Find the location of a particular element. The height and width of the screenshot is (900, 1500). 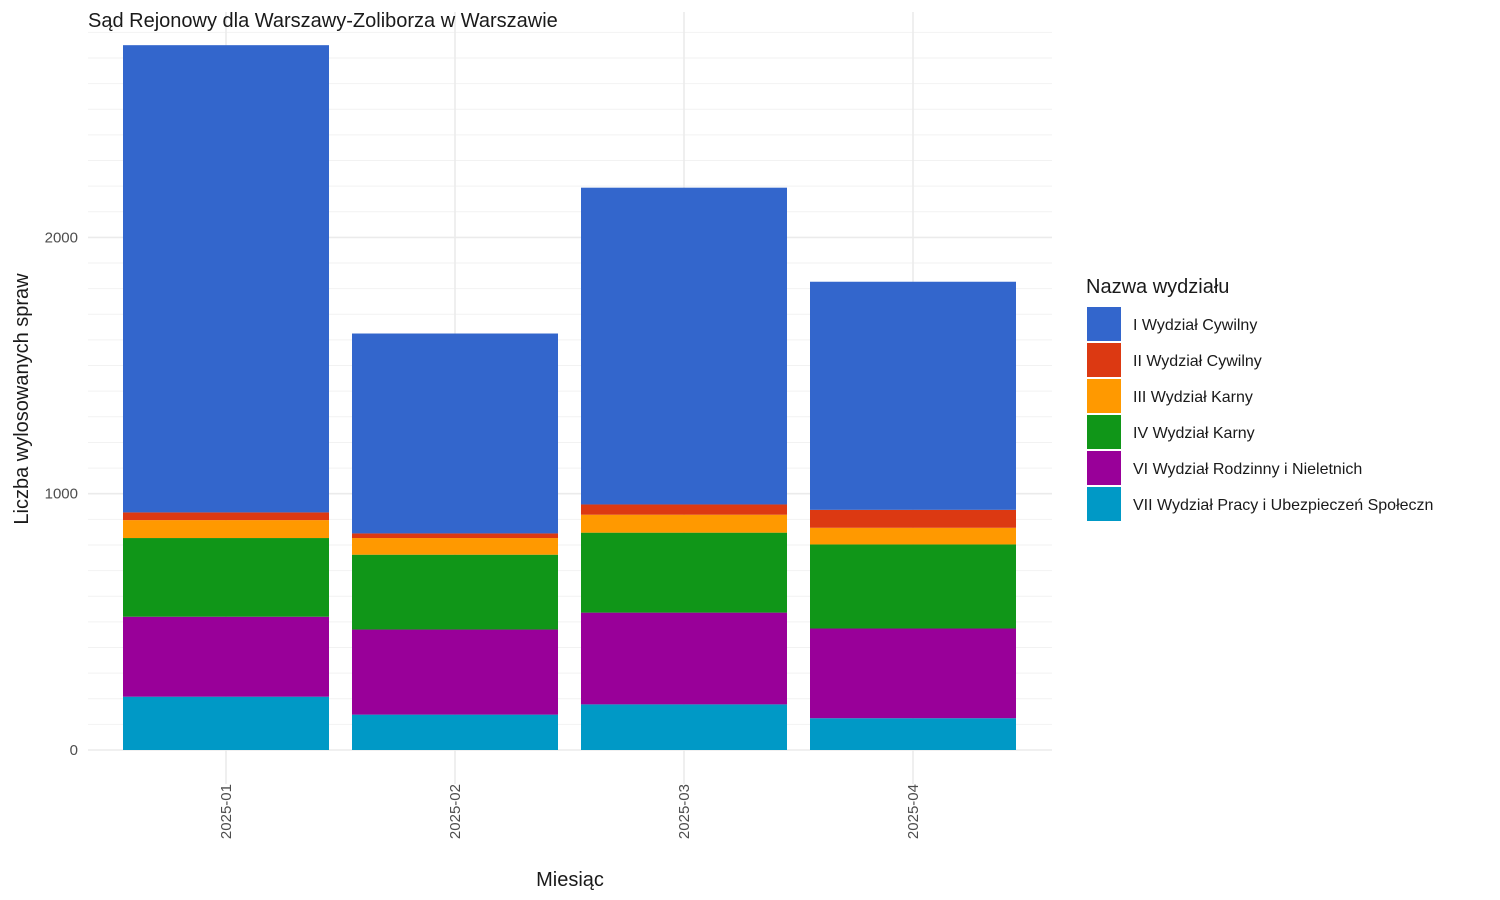

legend-label: II Wydział Cywilny is located at coordinates (1197, 361).